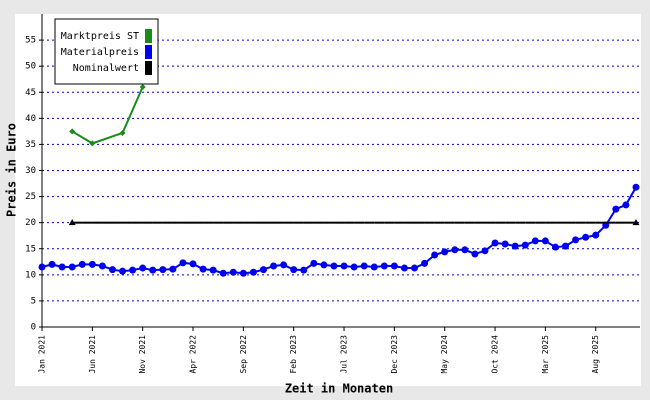 This screenshot has width=650, height=404. What do you see at coordinates (444, 354) in the screenshot?
I see `x-tick-label: May 2024` at bounding box center [444, 354].